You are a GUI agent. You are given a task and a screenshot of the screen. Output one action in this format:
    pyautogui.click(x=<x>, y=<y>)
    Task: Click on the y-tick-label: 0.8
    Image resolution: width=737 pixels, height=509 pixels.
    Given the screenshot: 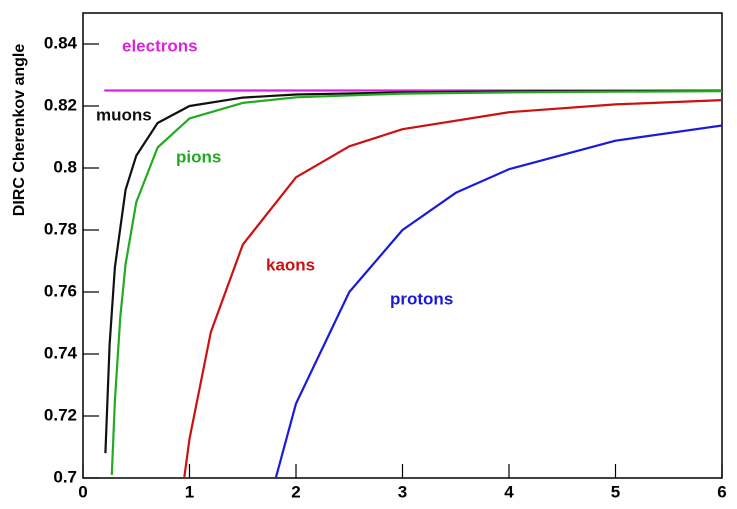 What is the action you would take?
    pyautogui.click(x=65, y=166)
    